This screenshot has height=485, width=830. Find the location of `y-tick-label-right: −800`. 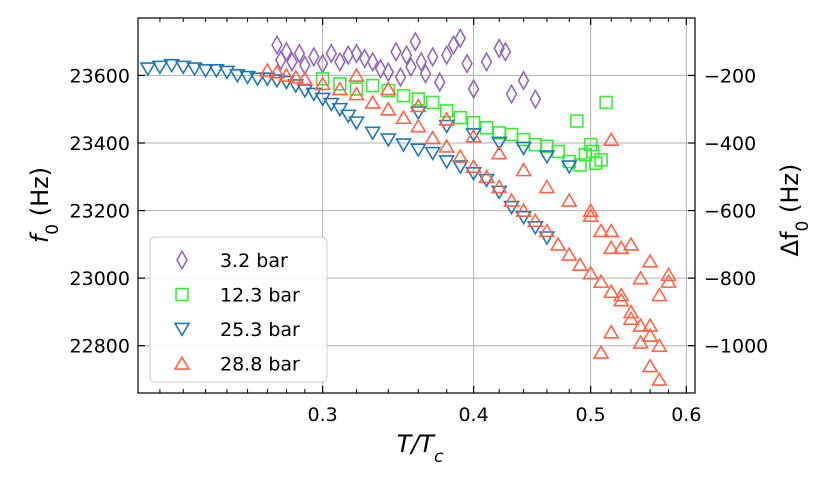

y-tick-label-right: −800 is located at coordinates (730, 279).